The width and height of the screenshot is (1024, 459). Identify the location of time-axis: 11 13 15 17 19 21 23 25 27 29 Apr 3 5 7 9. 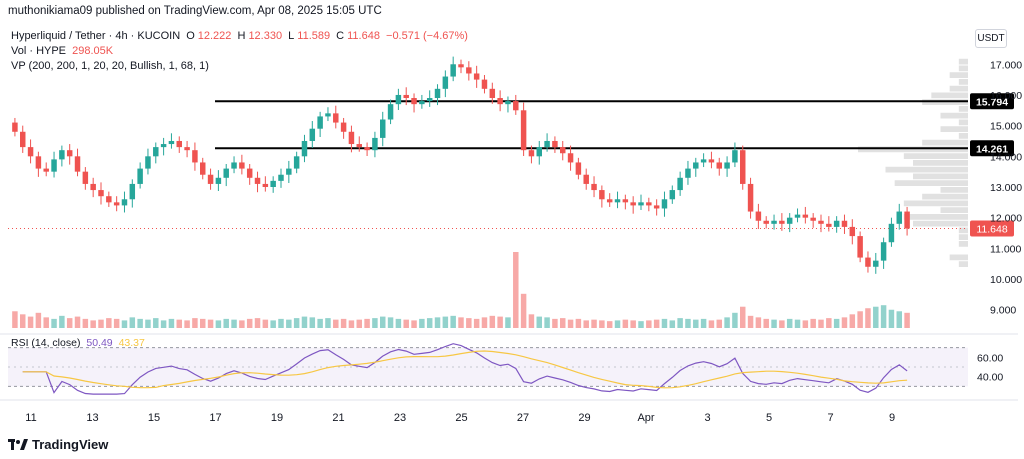
(460, 418).